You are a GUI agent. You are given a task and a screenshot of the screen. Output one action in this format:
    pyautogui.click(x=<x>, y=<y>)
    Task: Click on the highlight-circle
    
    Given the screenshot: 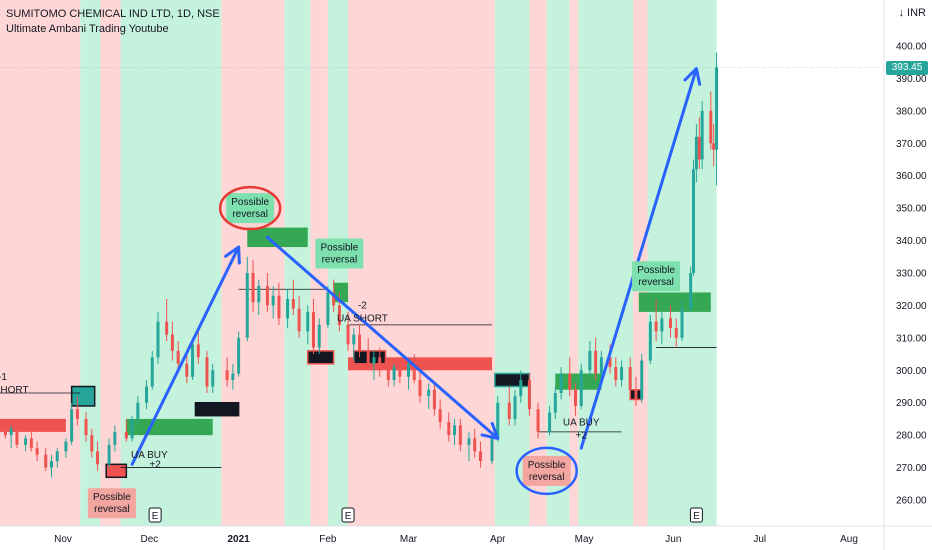 What is the action you would take?
    pyautogui.click(x=546, y=471)
    